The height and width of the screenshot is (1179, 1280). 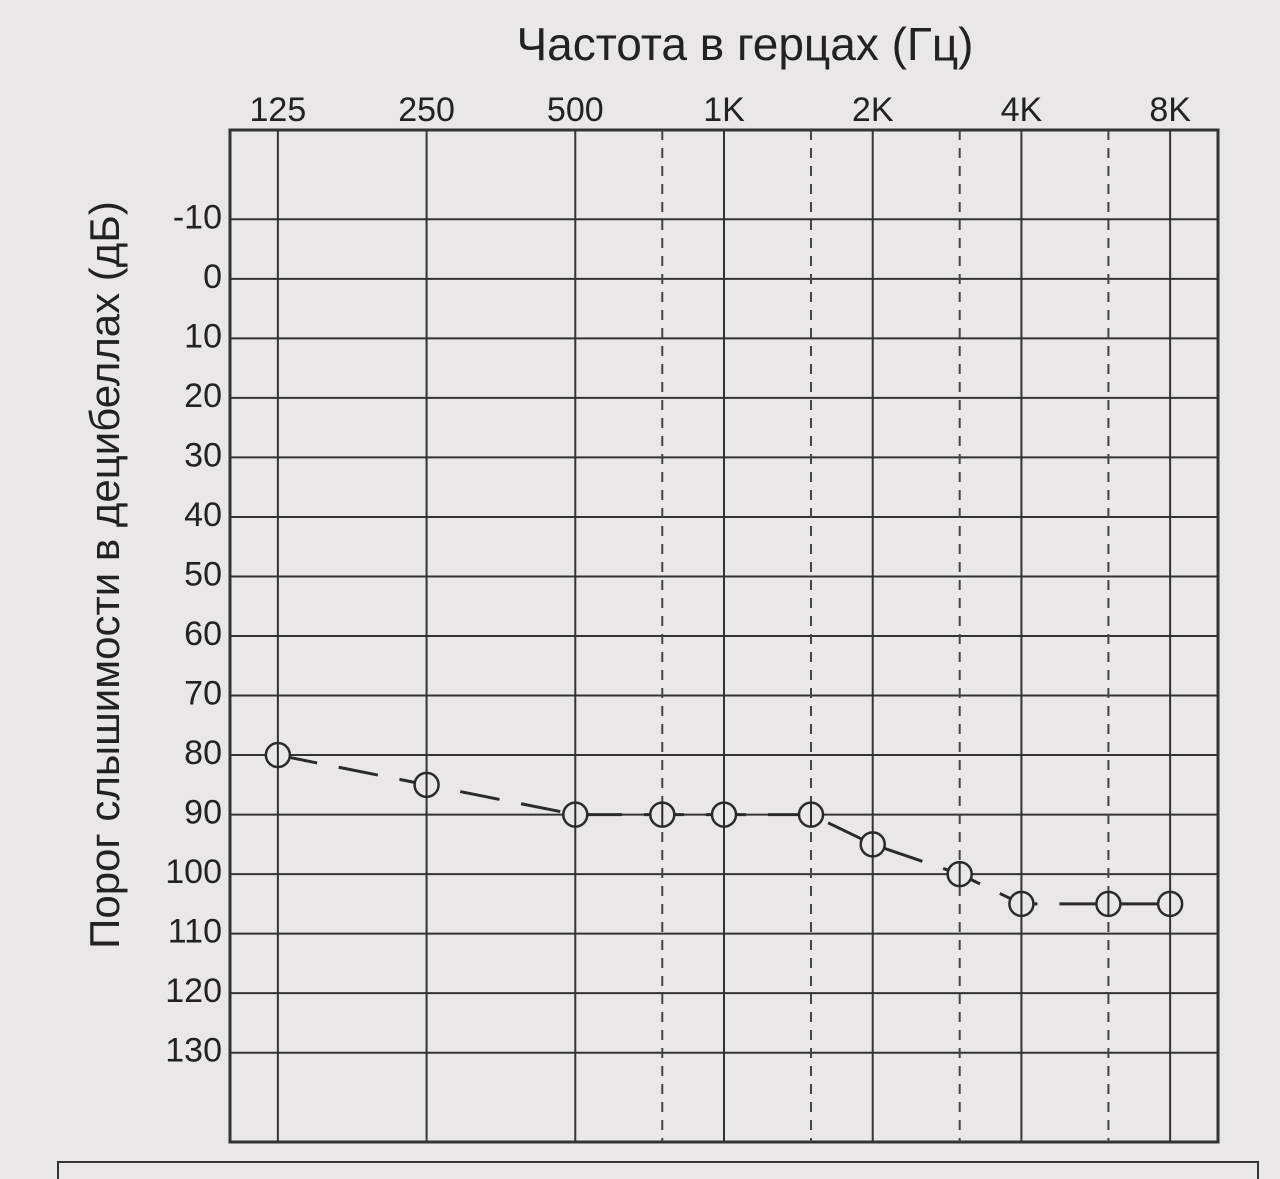 I want to click on y-tick-label: 60, so click(x=203, y=634).